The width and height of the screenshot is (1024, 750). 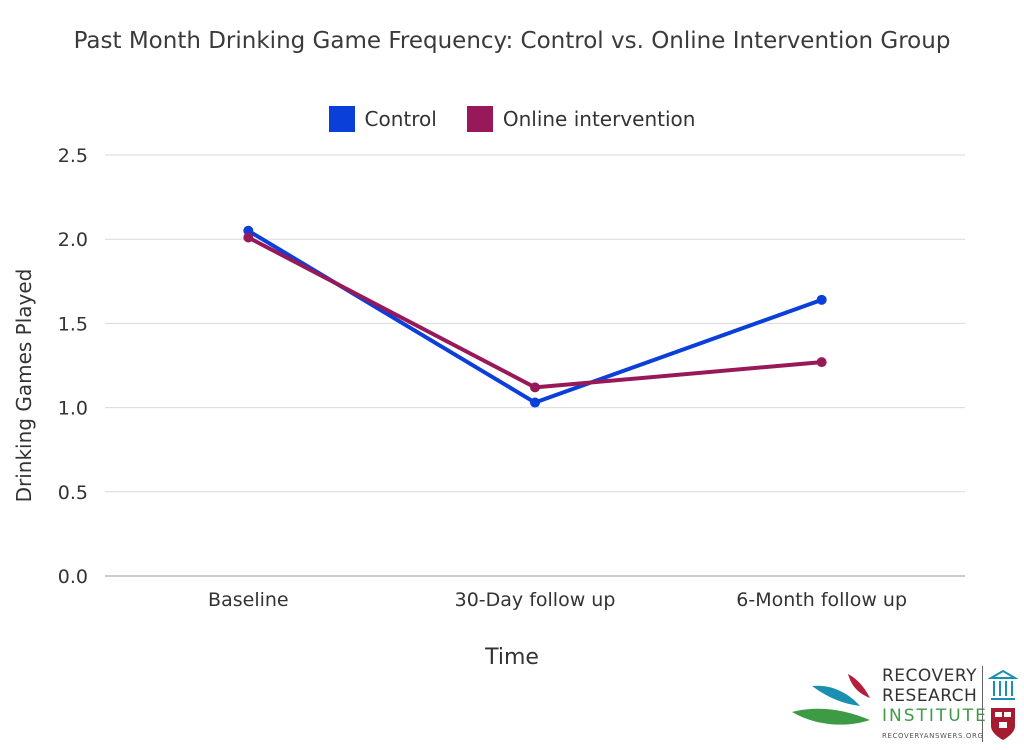 I want to click on legend: Control Online intervention, so click(x=512, y=119).